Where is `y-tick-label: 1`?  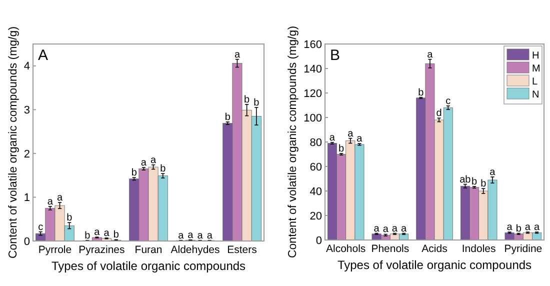
y-tick-label: 1 is located at coordinates (27, 198).